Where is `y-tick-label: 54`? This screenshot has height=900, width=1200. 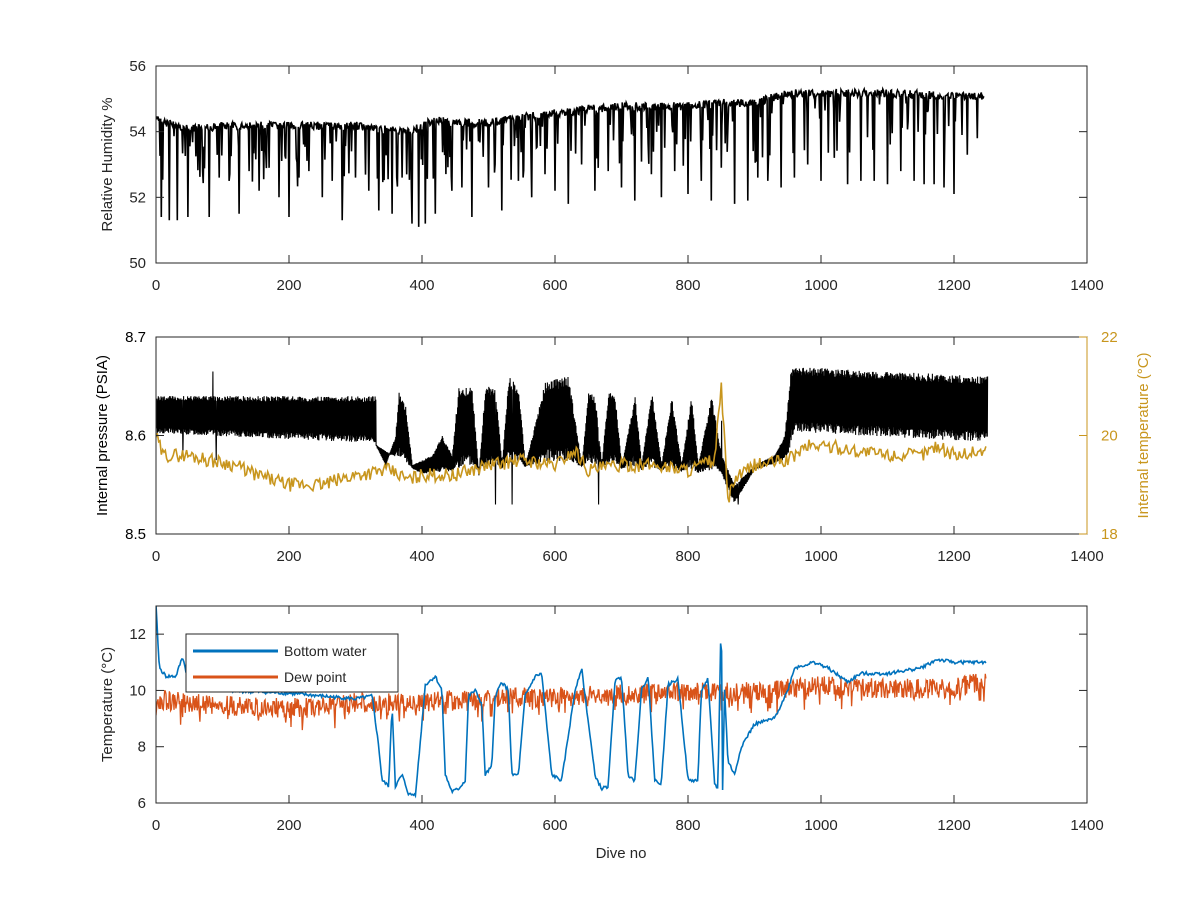
y-tick-label: 54 is located at coordinates (137, 132).